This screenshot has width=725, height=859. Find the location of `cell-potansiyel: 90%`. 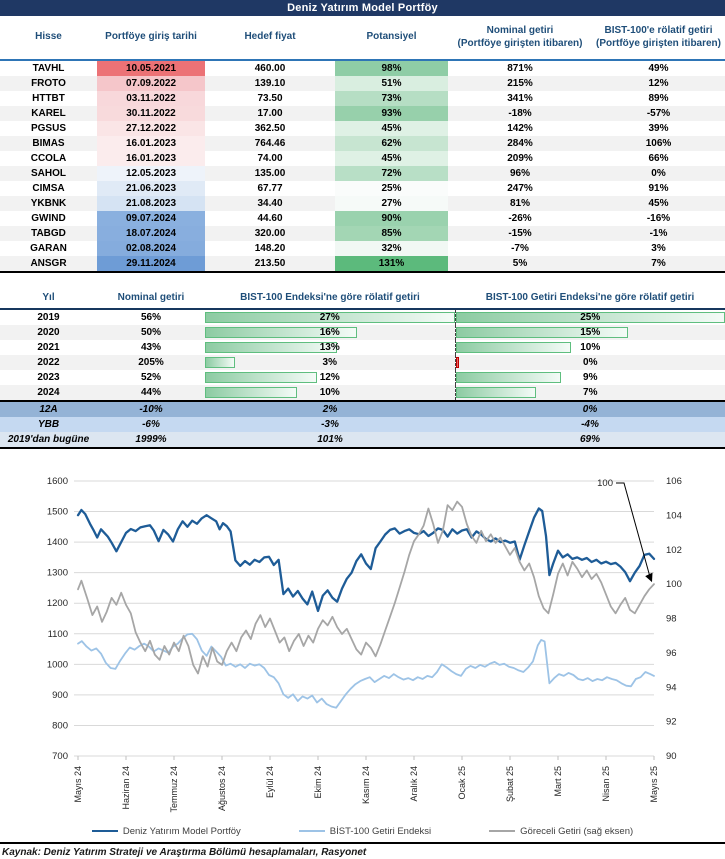

cell-potansiyel: 90% is located at coordinates (391, 218).